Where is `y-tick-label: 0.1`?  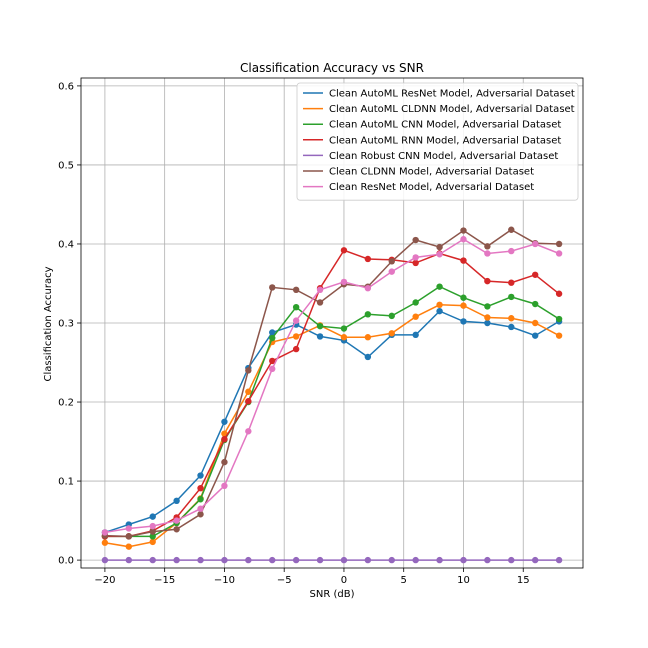
y-tick-label: 0.1 is located at coordinates (66, 482).